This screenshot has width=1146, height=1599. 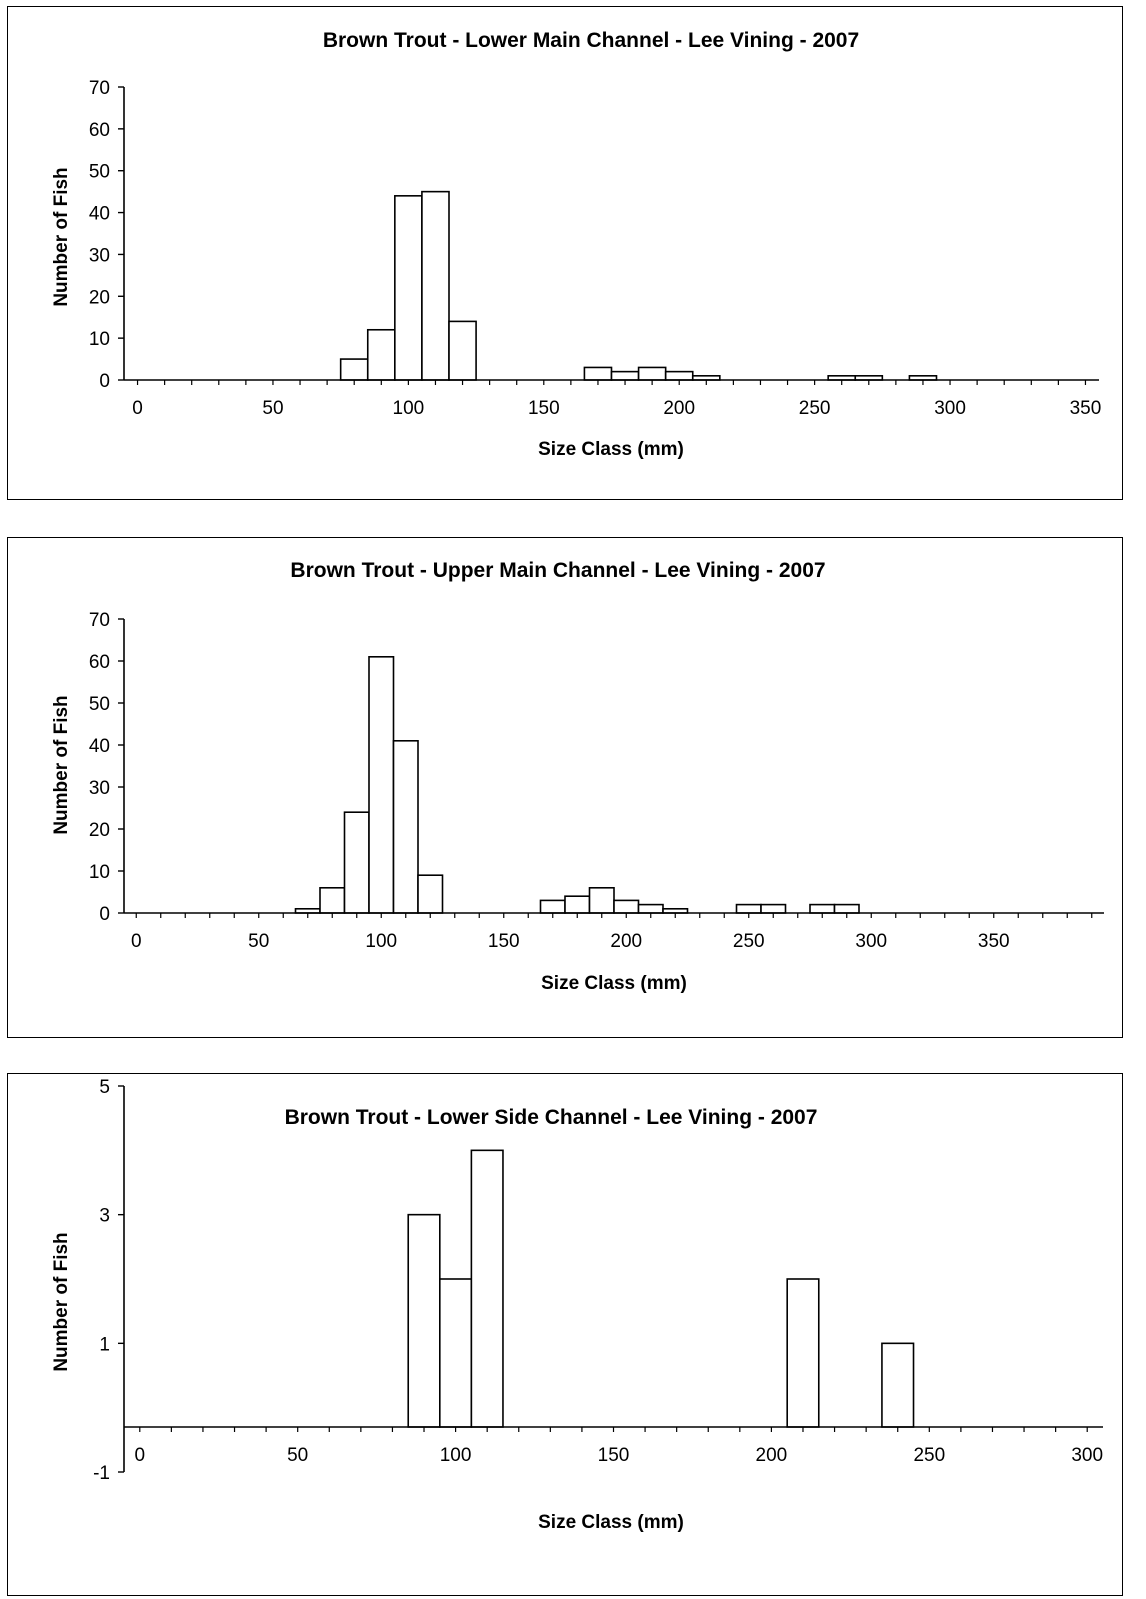 What do you see at coordinates (104, 1087) in the screenshot?
I see `y-tick-label: 5` at bounding box center [104, 1087].